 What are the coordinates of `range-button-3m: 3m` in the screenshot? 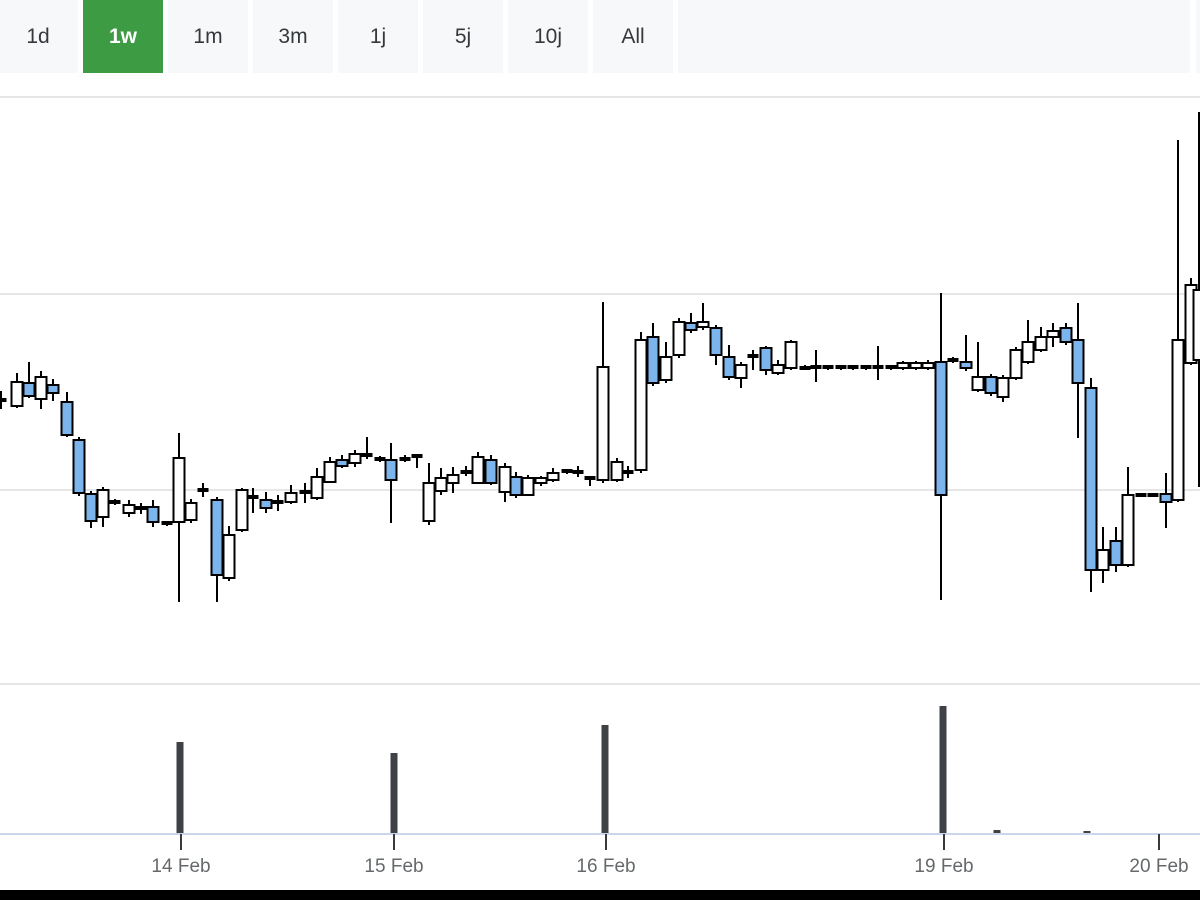 It's located at (293, 36).